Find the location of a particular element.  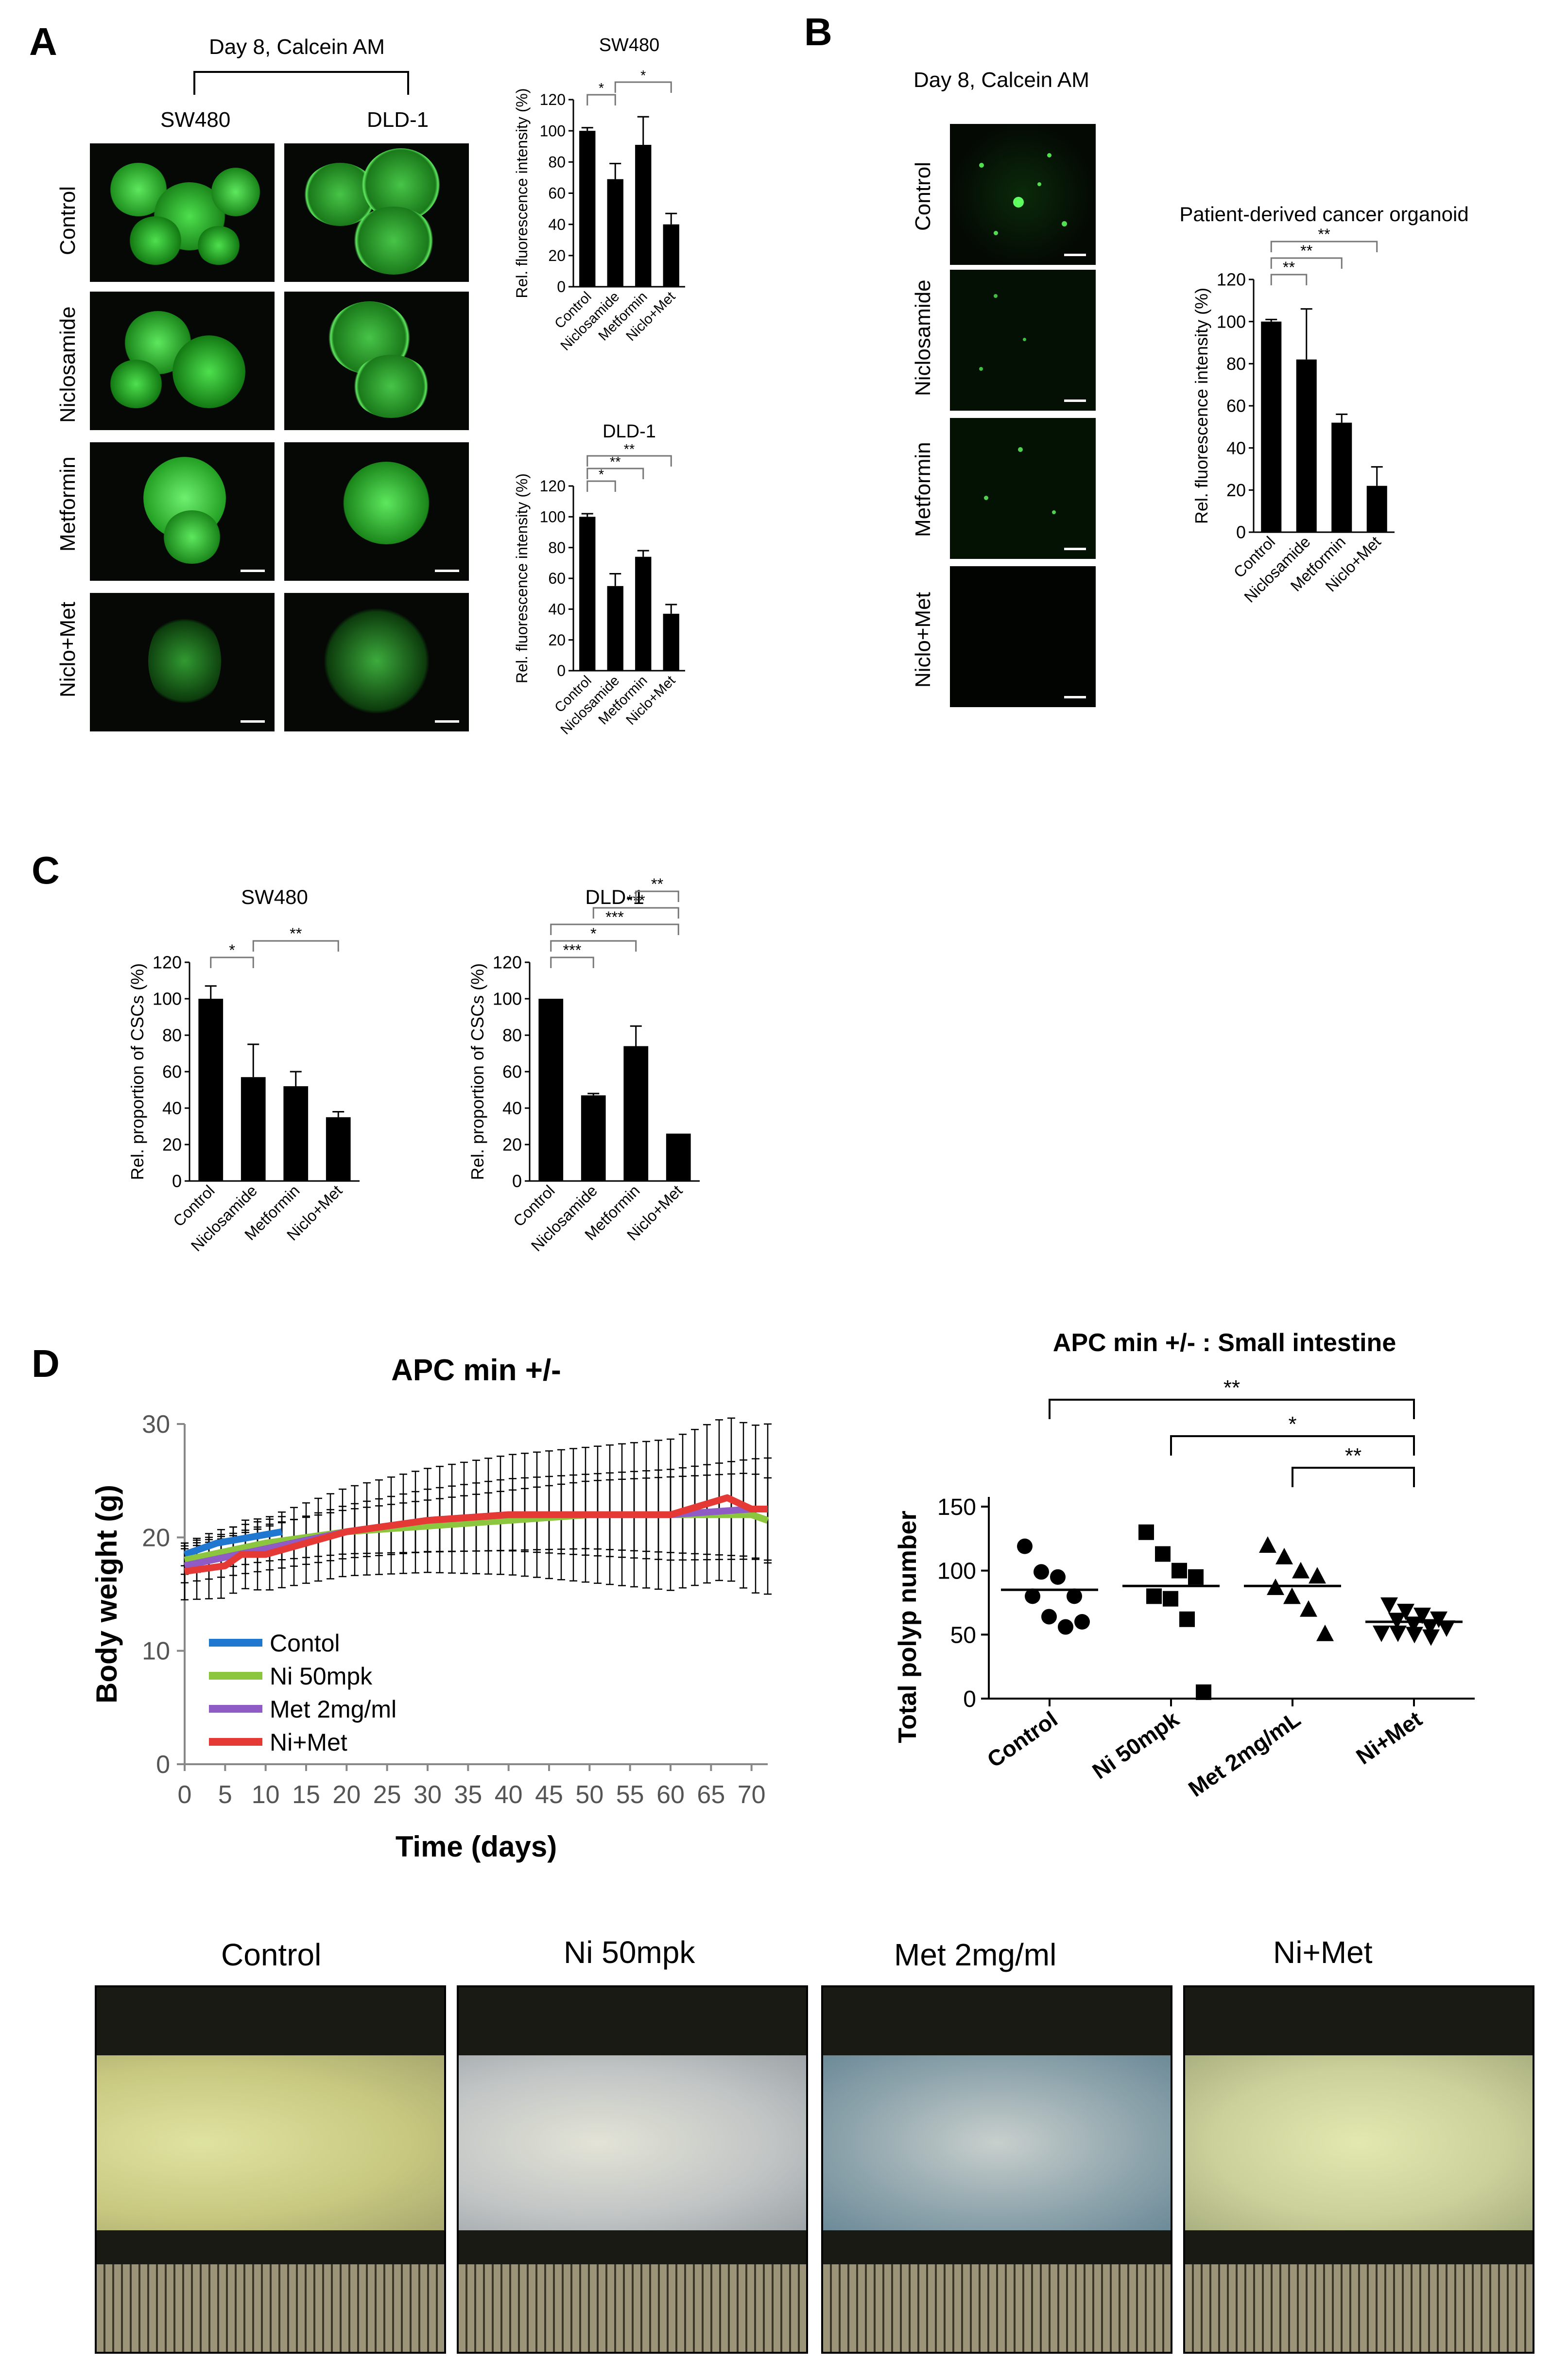

bar-control is located at coordinates (1271, 426).